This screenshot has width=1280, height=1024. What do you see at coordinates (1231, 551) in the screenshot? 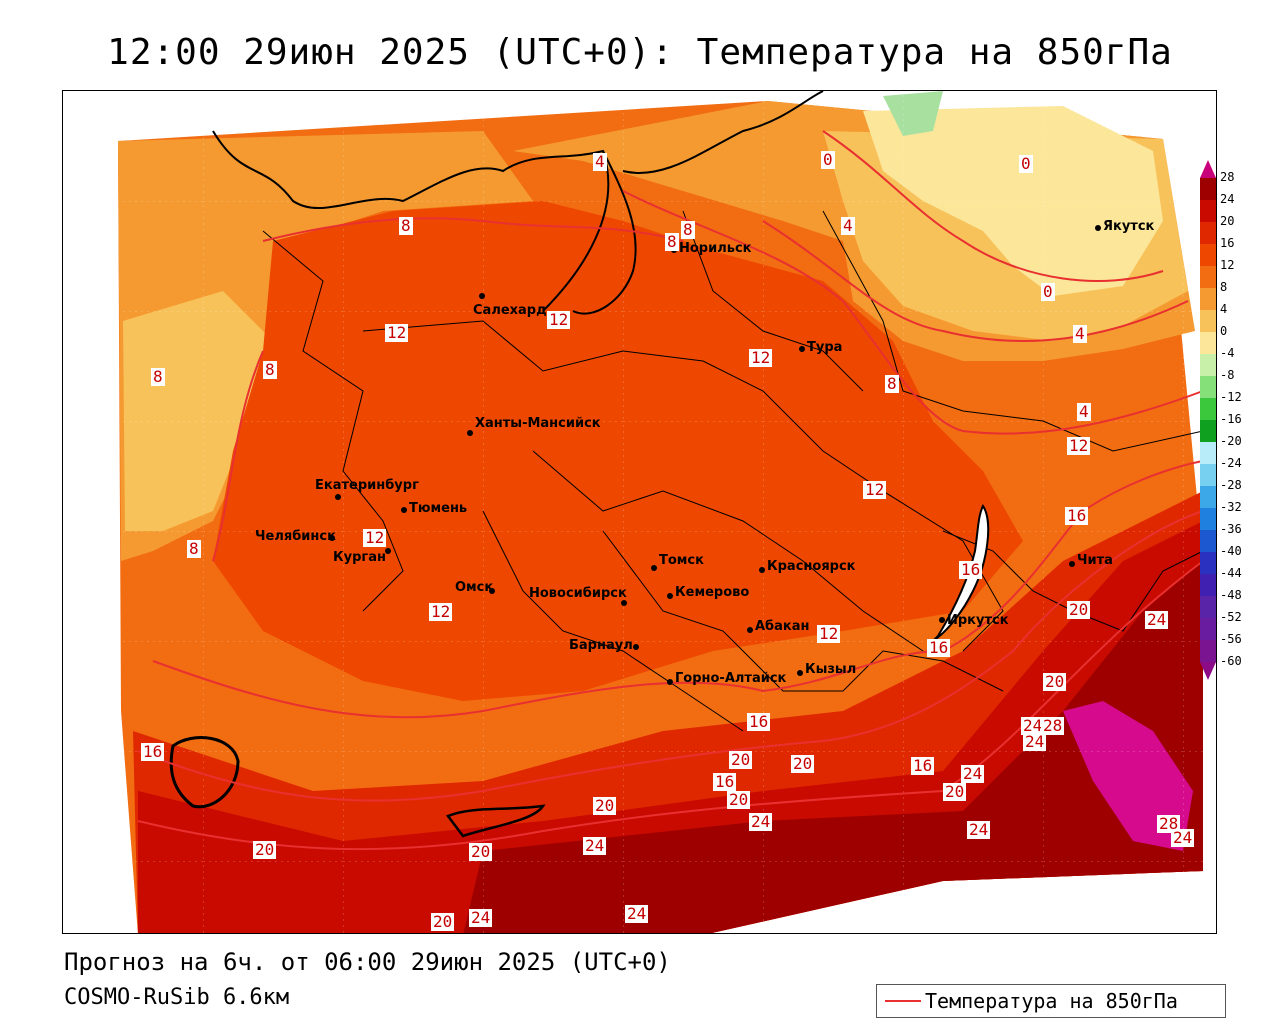
I see `colorbar-tick-label: -40` at bounding box center [1231, 551].